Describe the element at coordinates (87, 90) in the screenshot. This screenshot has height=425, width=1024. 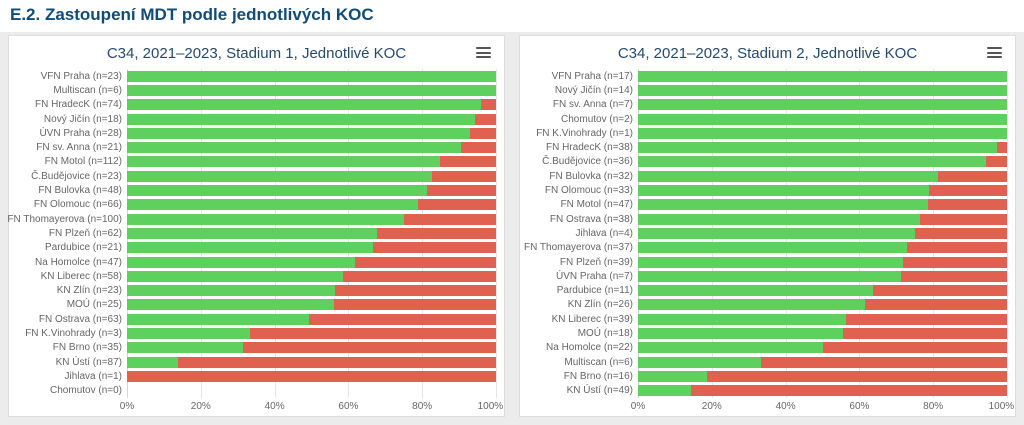
I see `category-label: Multiscan (n=6)` at that location.